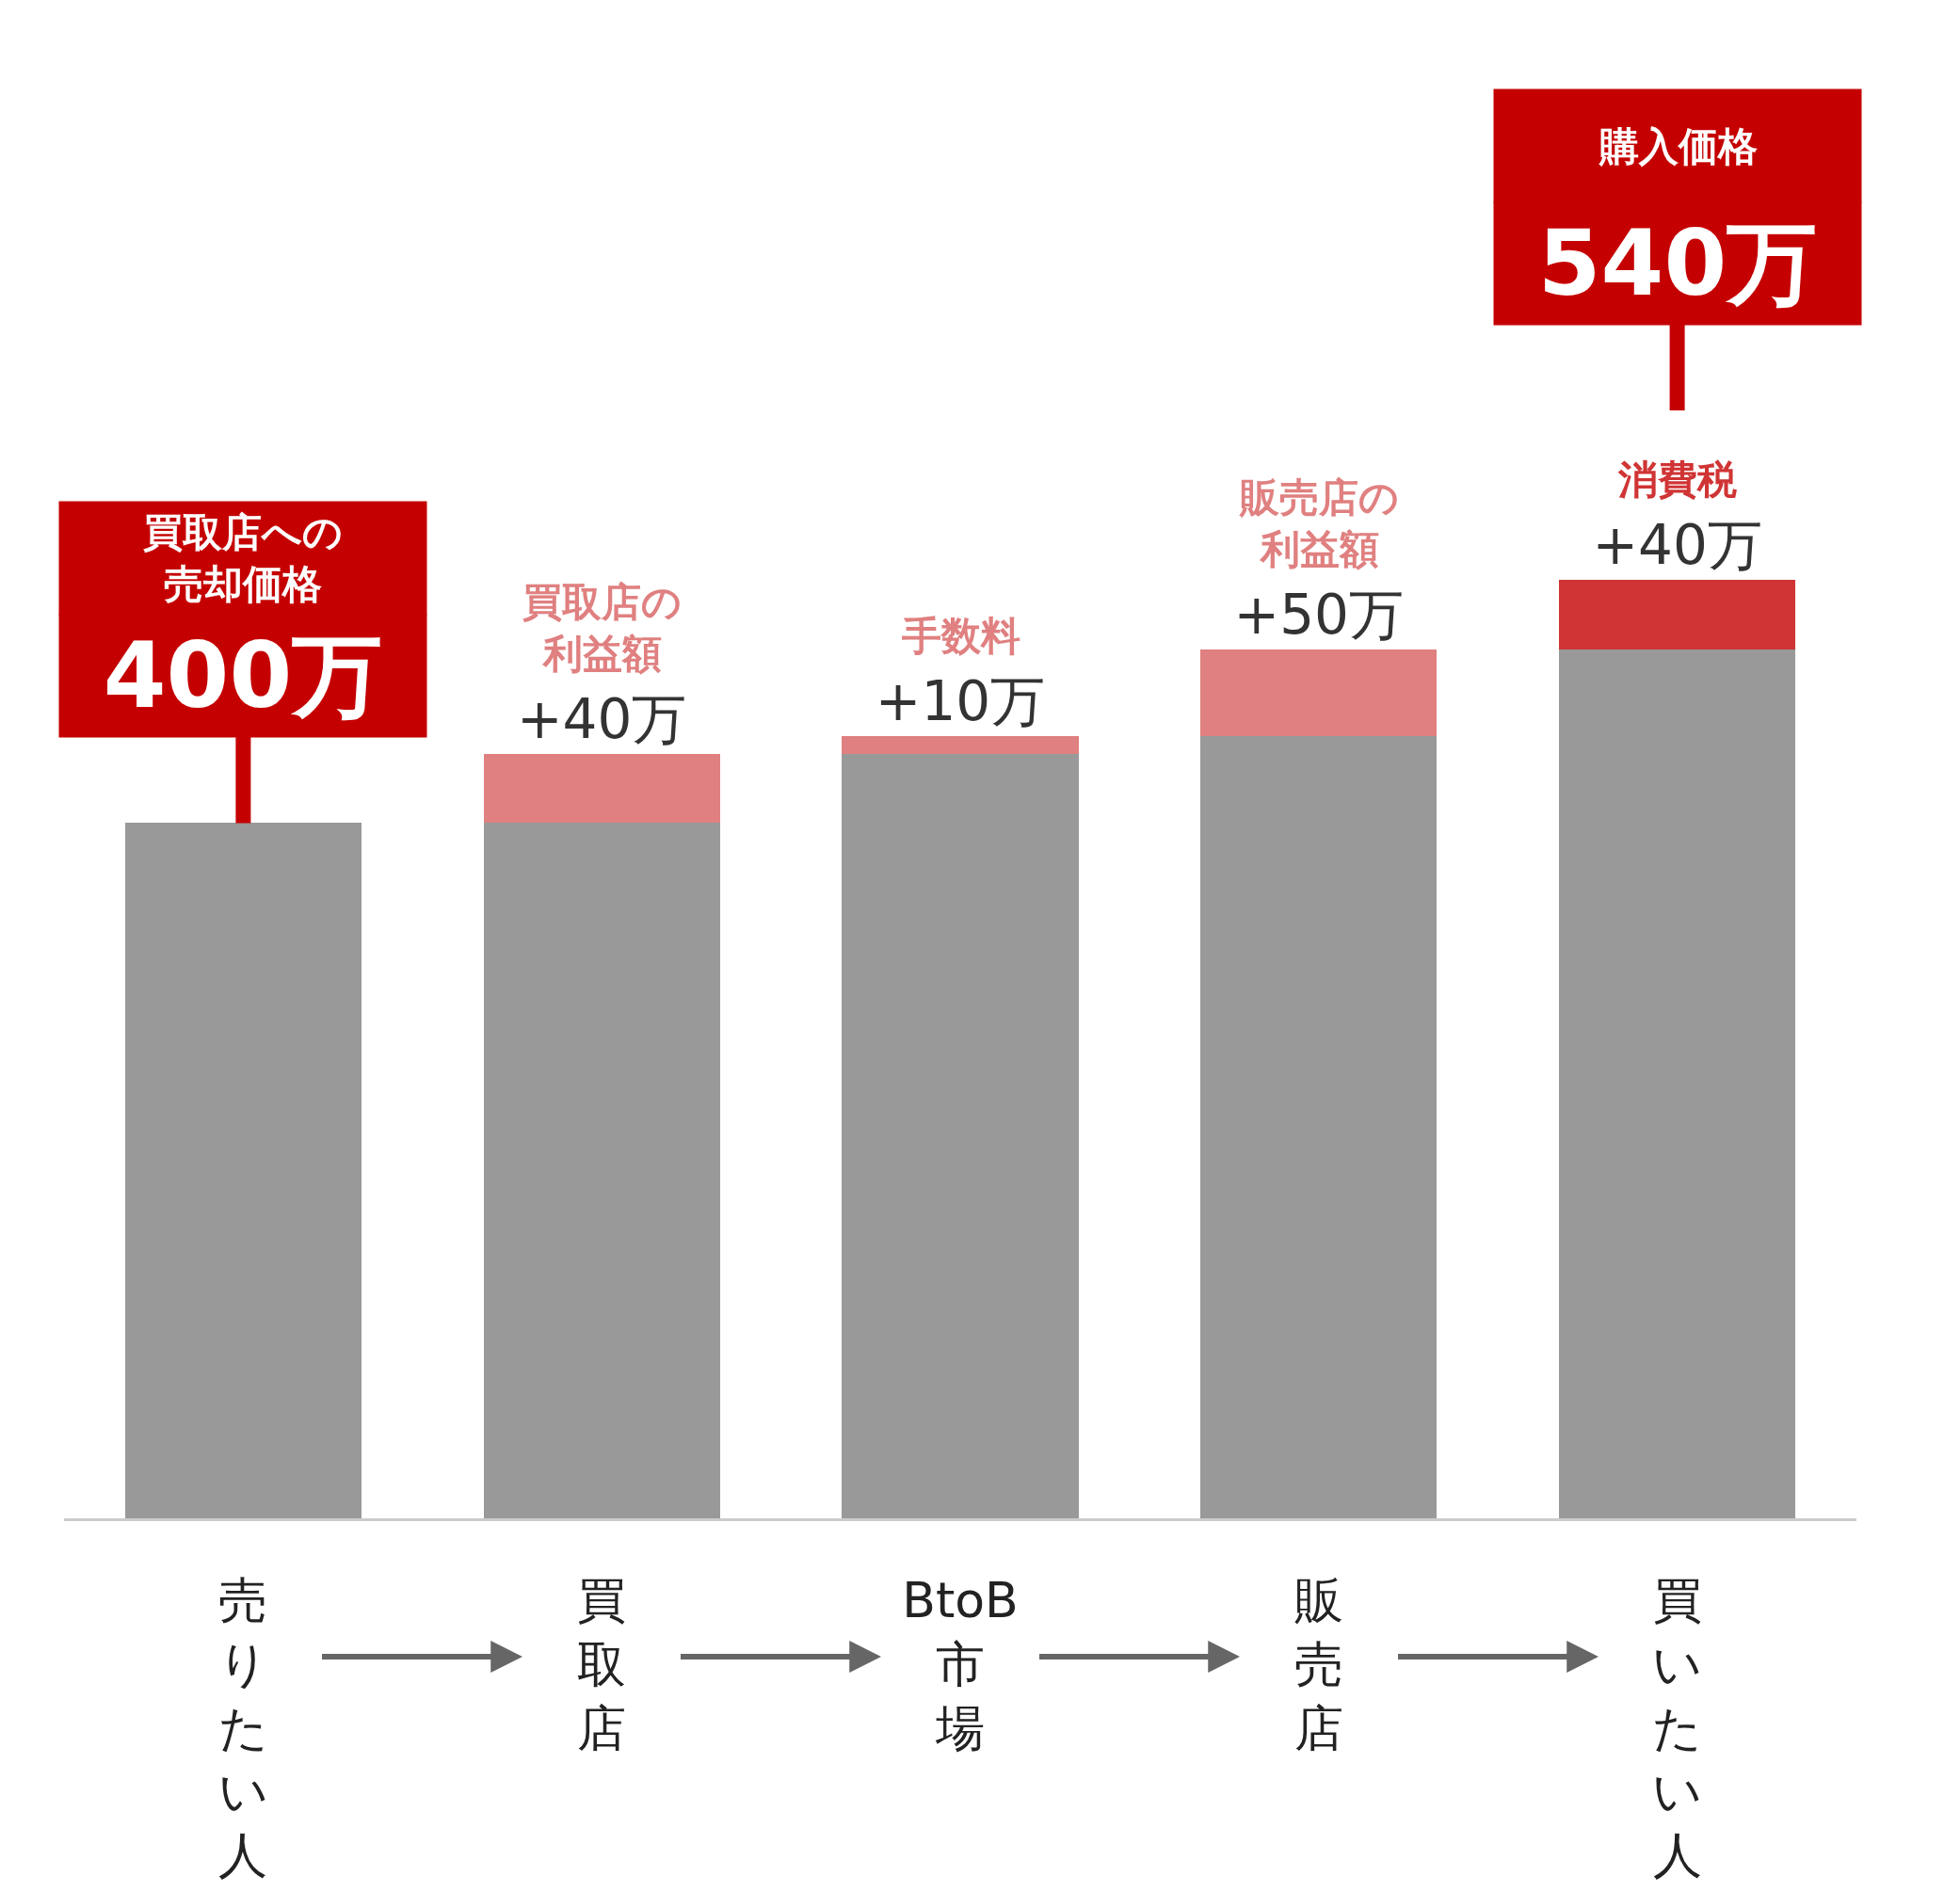  Describe the element at coordinates (1318, 1664) in the screenshot. I see `x-tick-label: 販売店` at that location.